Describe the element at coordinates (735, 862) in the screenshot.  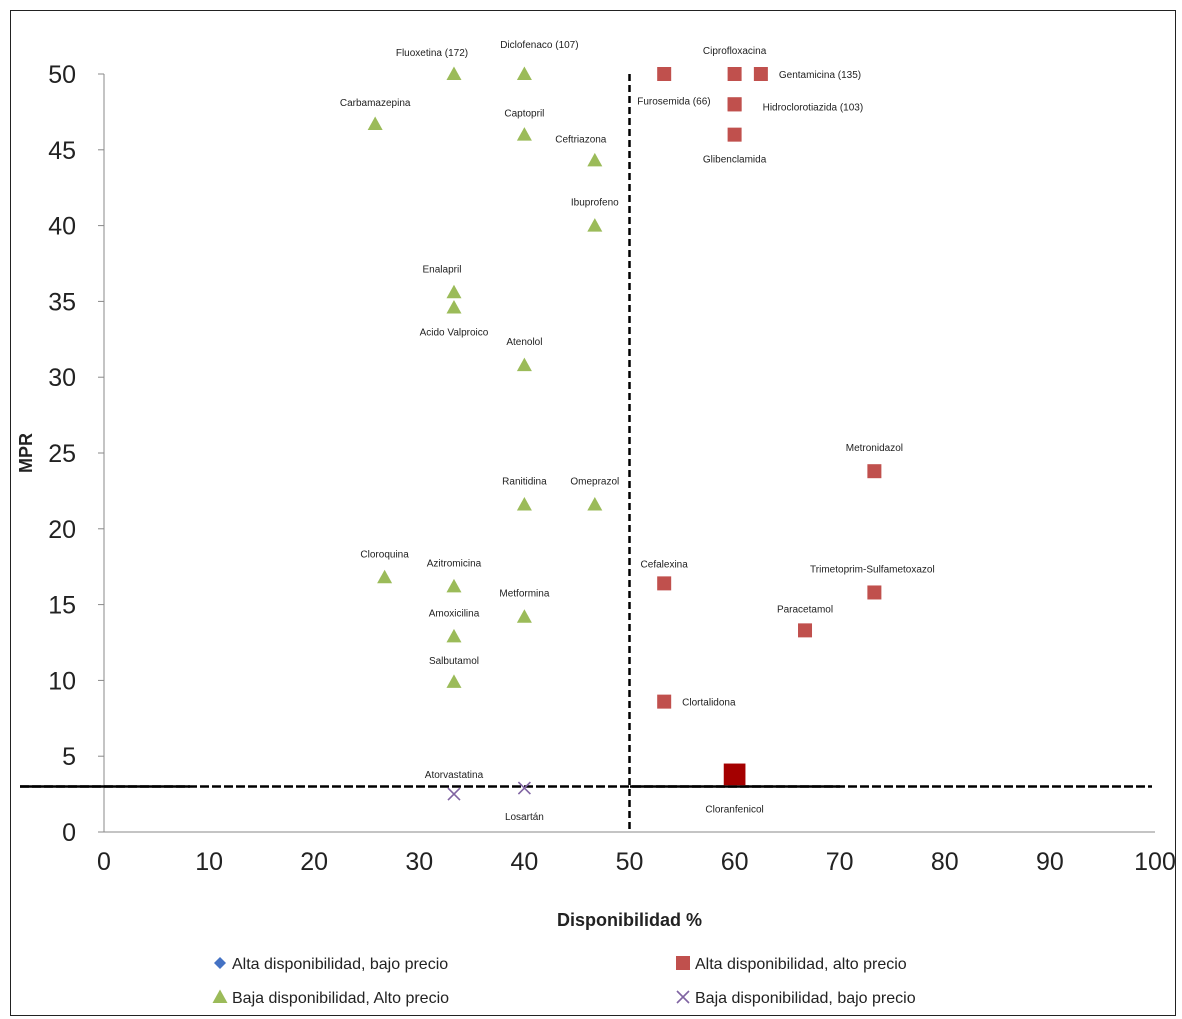
I see `x-tick-label: 60` at that location.